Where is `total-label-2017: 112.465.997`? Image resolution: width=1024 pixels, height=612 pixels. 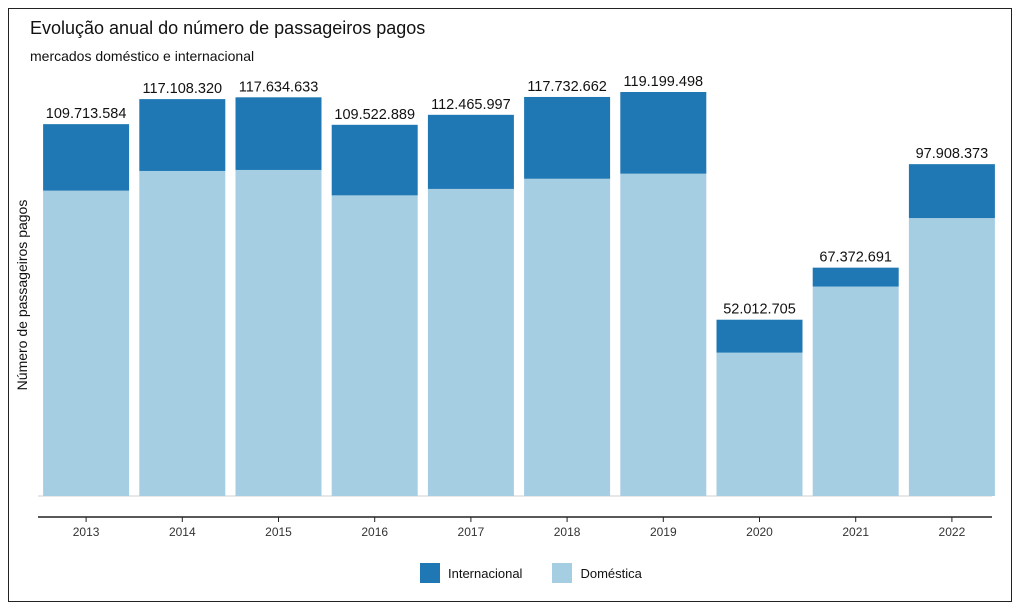 total-label-2017: 112.465.997 is located at coordinates (471, 105).